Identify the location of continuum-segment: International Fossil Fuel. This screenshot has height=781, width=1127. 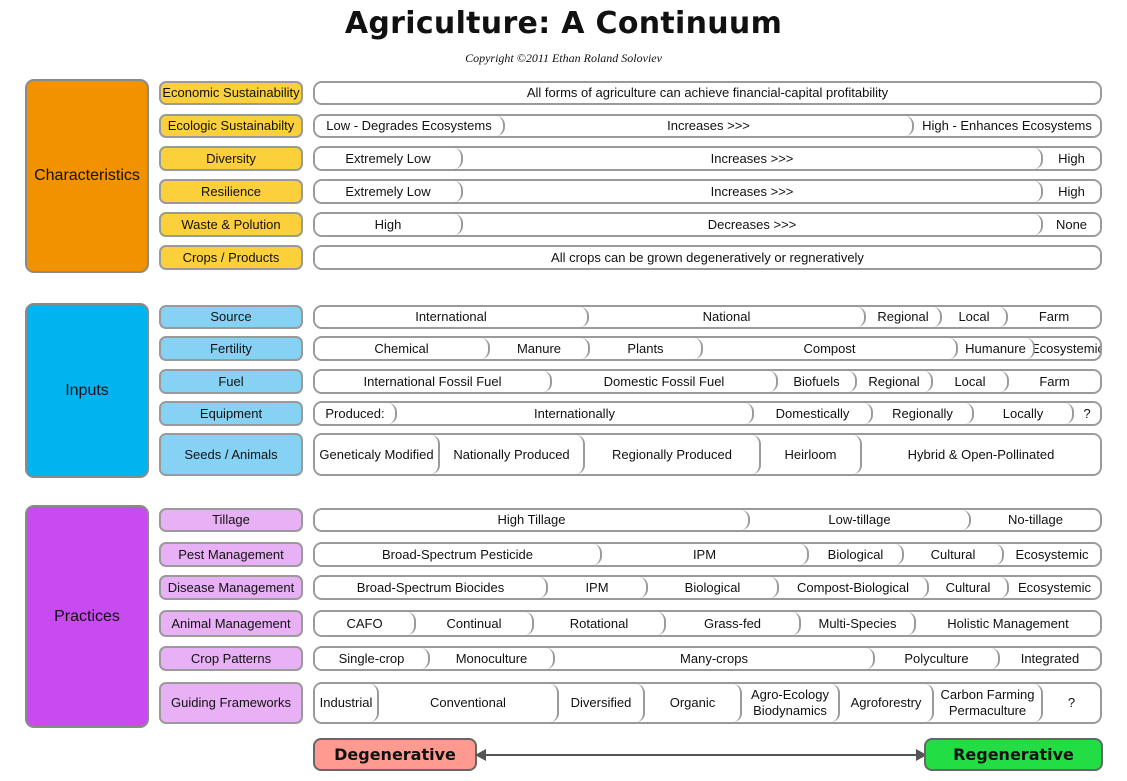
(433, 381).